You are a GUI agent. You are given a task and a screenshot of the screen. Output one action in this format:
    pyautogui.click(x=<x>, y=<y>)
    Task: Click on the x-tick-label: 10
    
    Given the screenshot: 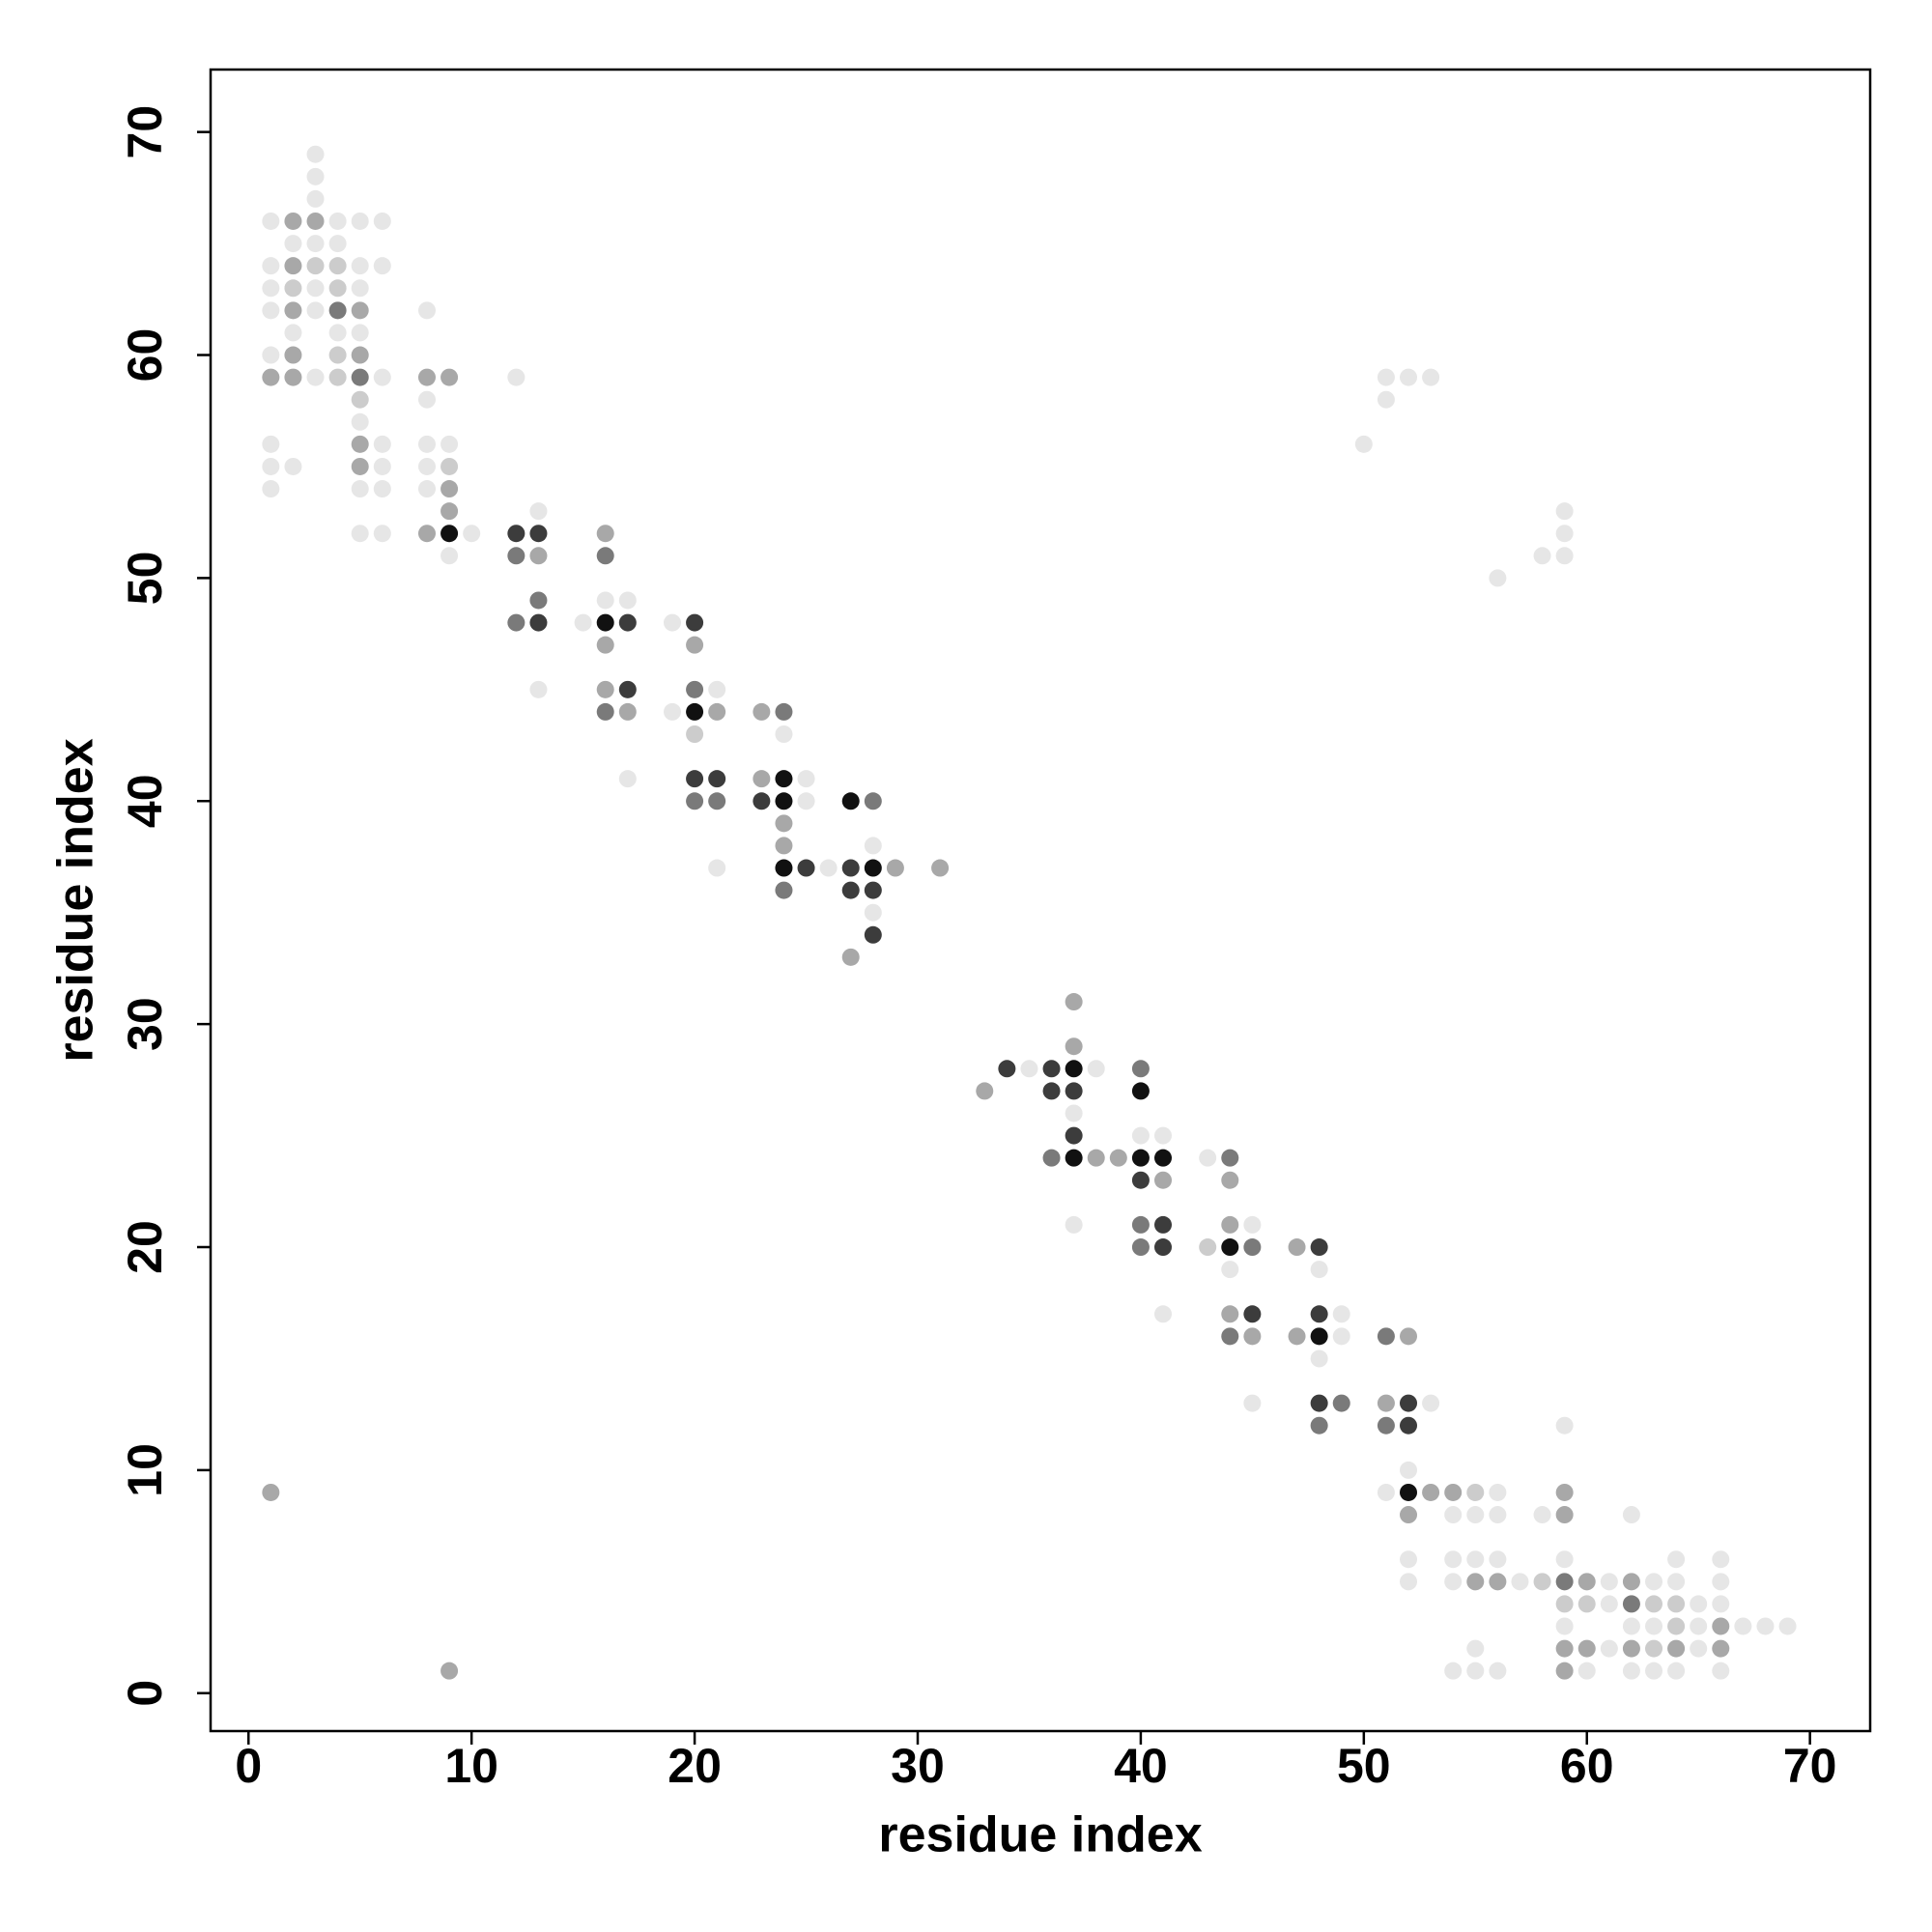 What is the action you would take?
    pyautogui.click(x=471, y=1766)
    